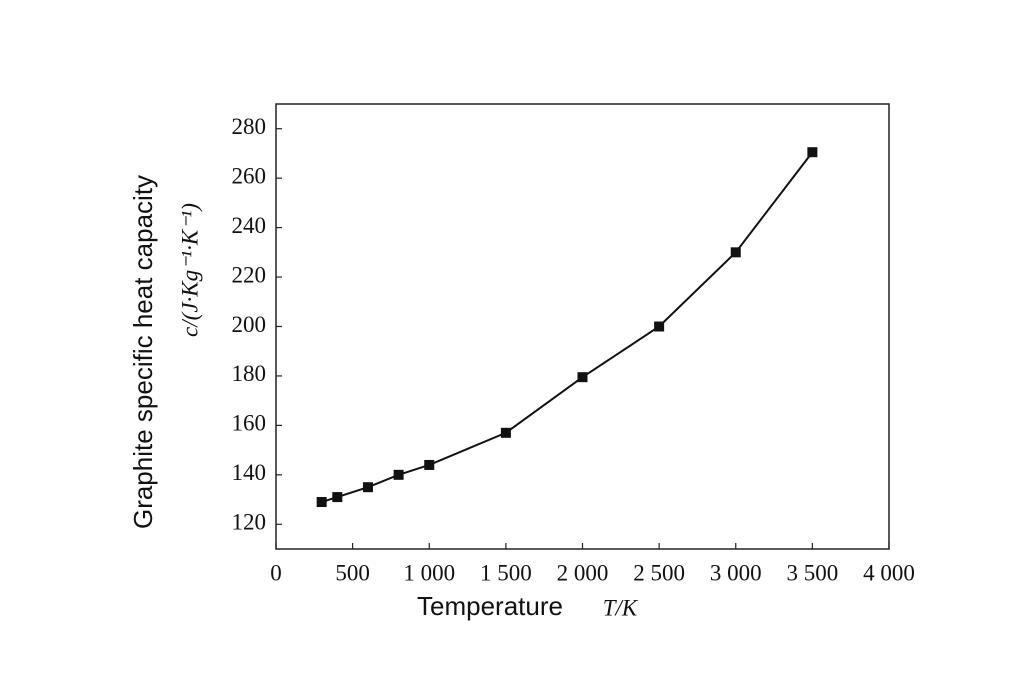  Describe the element at coordinates (249, 225) in the screenshot. I see `y-tick-label: 240` at that location.